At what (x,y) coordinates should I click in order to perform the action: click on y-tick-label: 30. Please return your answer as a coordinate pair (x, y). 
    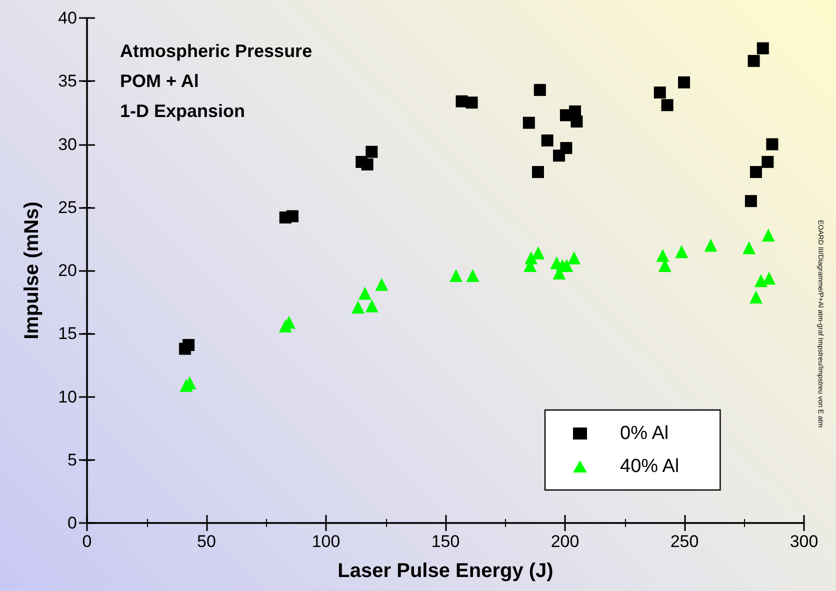
    Looking at the image, I should click on (67, 144).